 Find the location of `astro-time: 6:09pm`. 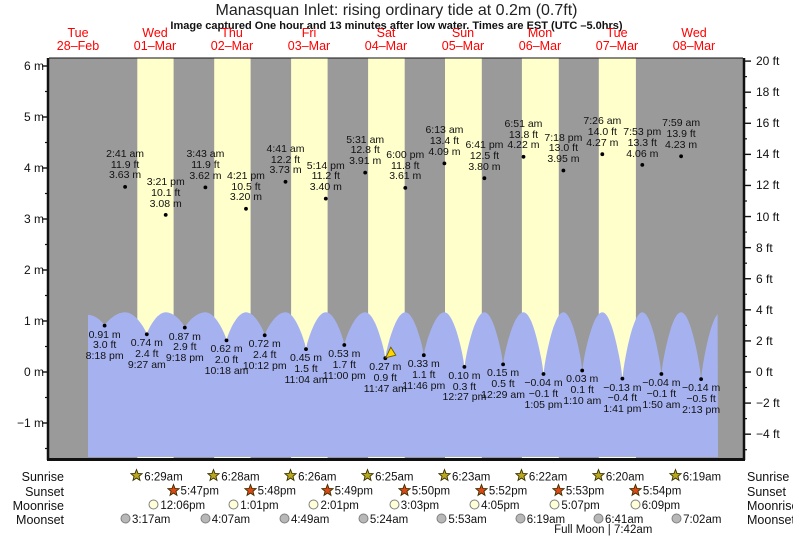

astro-time: 6:09pm is located at coordinates (661, 506).